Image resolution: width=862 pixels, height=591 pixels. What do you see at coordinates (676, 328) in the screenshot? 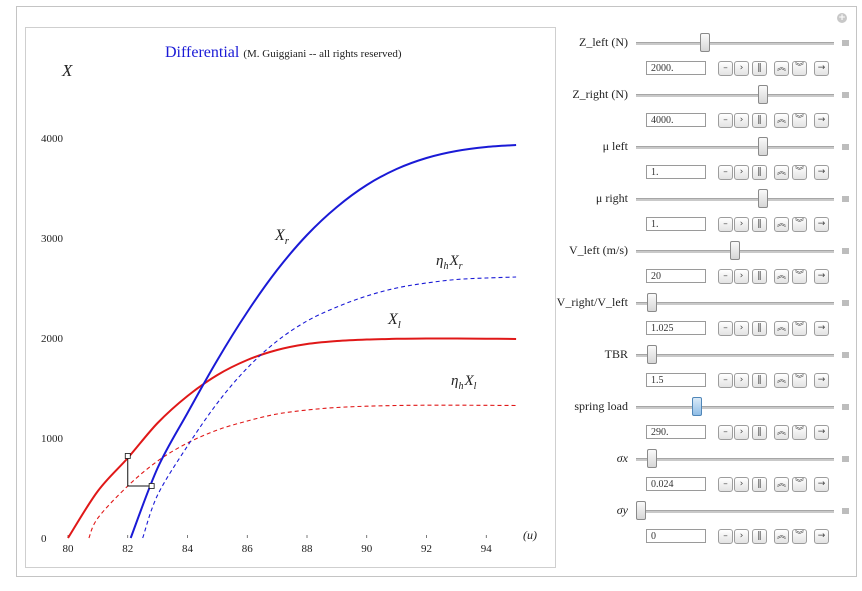
I see `value-field: 1.025` at bounding box center [676, 328].